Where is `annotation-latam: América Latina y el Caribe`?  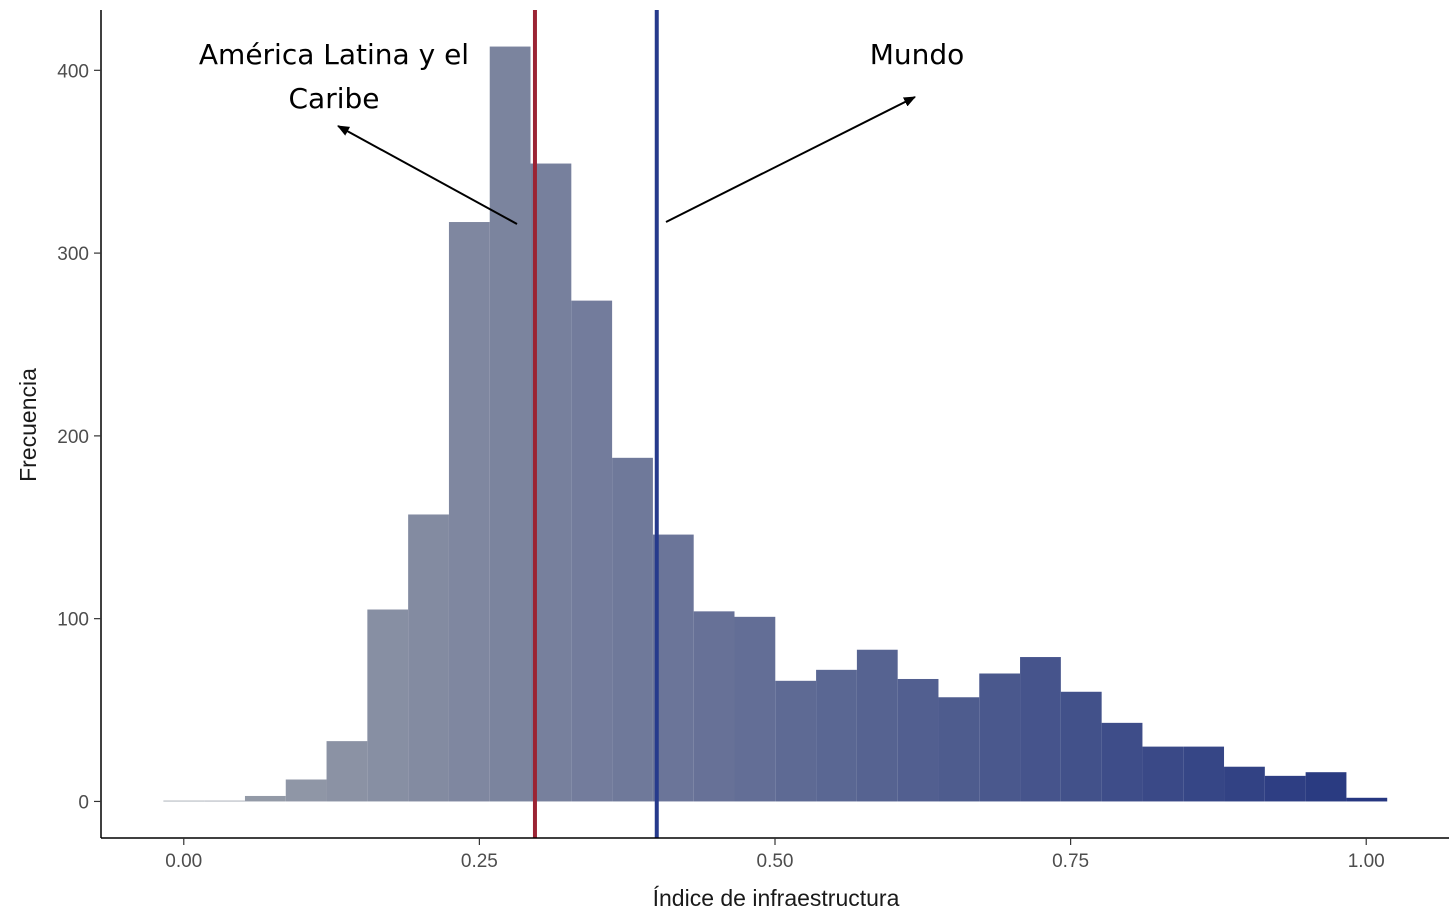 annotation-latam: América Latina y el Caribe is located at coordinates (358, 131).